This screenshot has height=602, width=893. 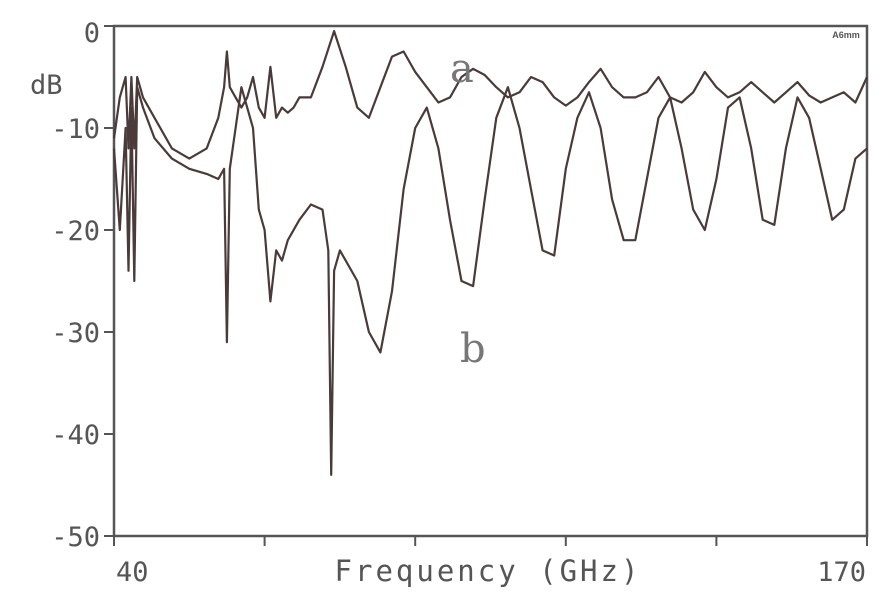 I want to click on y-axis-unit-label: dB, so click(x=46, y=85).